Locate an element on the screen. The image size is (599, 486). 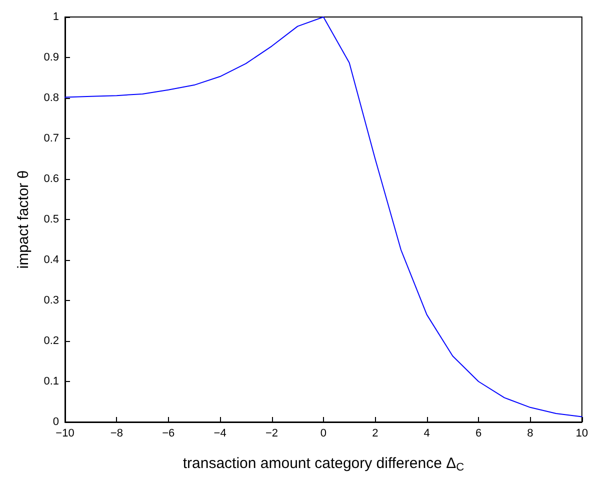
x-tick-label: −2 is located at coordinates (271, 434).